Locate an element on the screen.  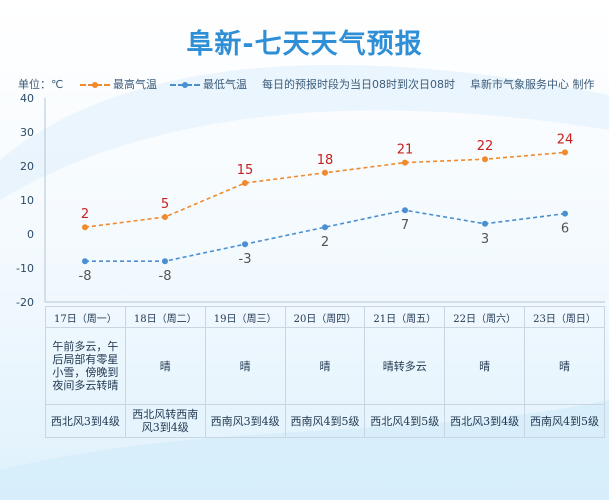
date-cell: 22日（周六） is located at coordinates (485, 317).